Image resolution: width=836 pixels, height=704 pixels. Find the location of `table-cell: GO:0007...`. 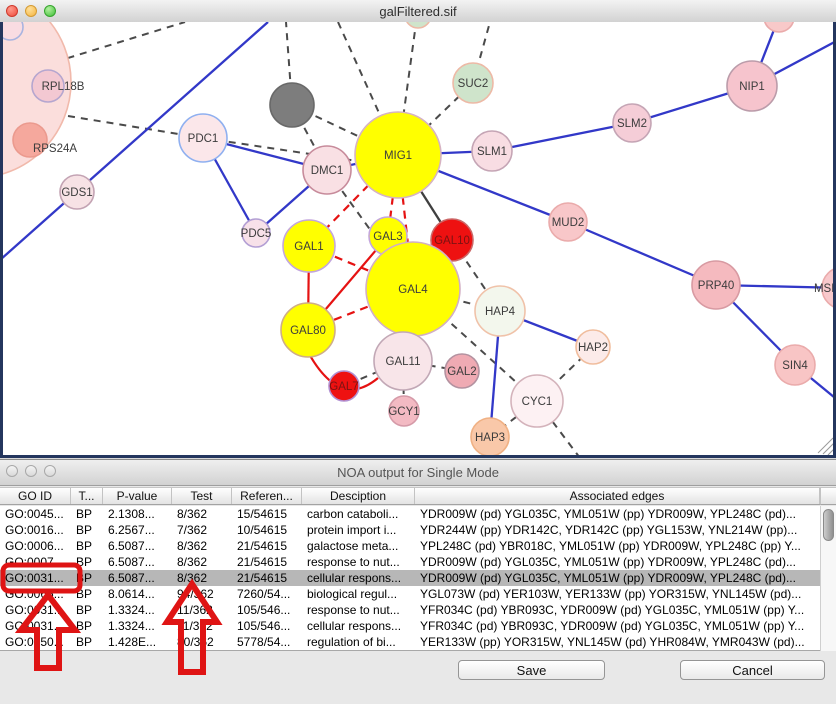

table-cell: GO:0007... is located at coordinates (34, 562).